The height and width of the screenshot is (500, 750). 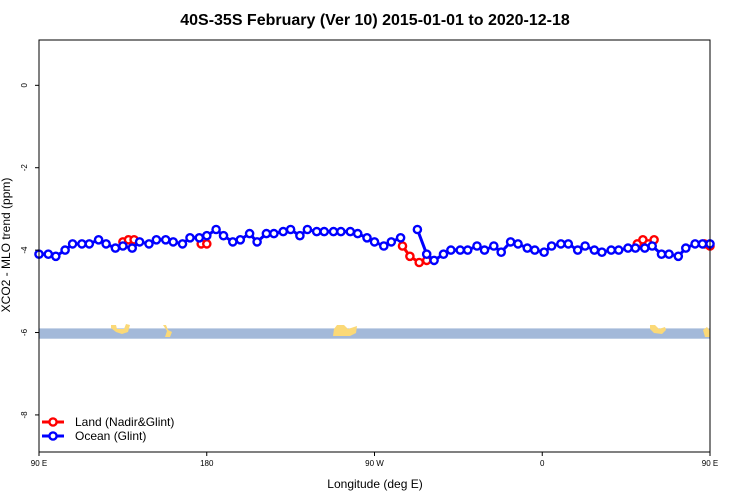 I want to click on map-band, so click(x=374, y=331).